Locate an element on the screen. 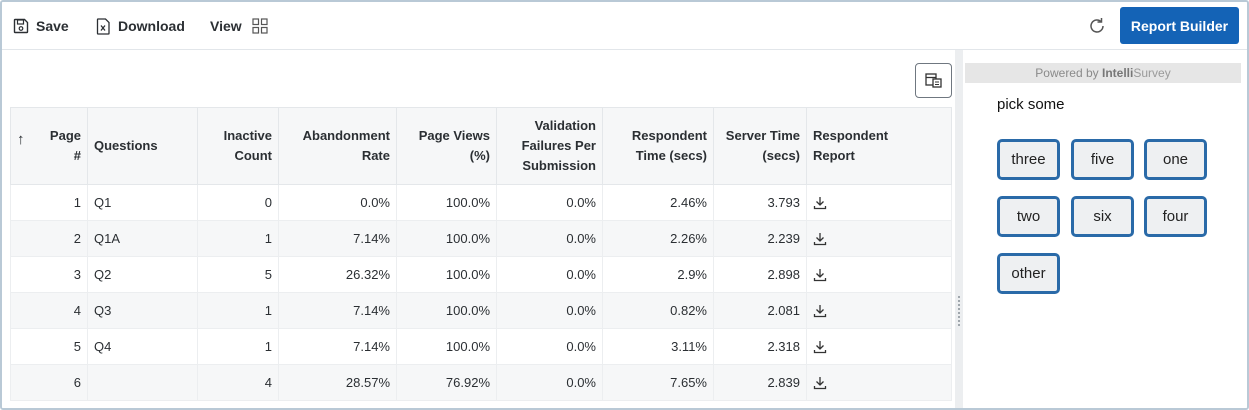 The width and height of the screenshot is (1249, 410). choice-button: three is located at coordinates (1028, 159).